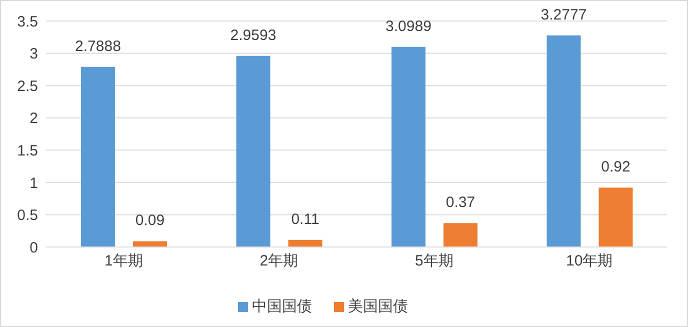 This screenshot has height=327, width=688. I want to click on x-tick-label: 2年期, so click(279, 261).